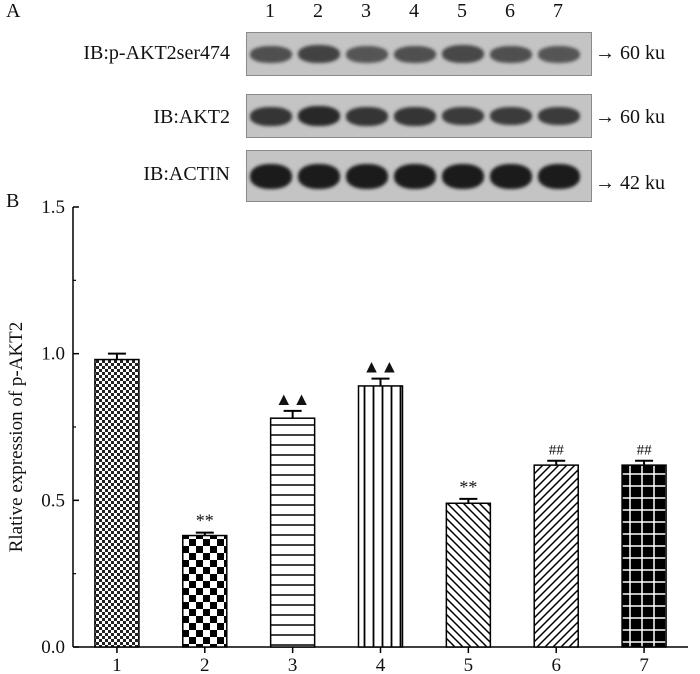 This screenshot has height=674, width=700. Describe the element at coordinates (630, 183) in the screenshot. I see `blot-size-marker: → 42 ku` at that location.